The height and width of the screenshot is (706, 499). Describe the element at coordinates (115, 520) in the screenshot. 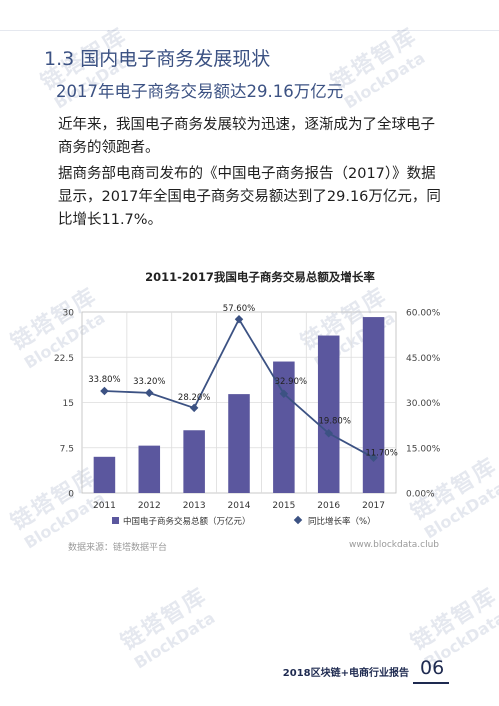

I see `legend-bar-swatch` at that location.